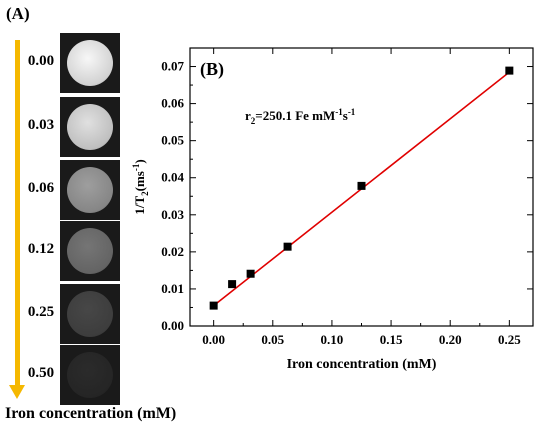 Image resolution: width=550 pixels, height=436 pixels. Describe the element at coordinates (272, 339) in the screenshot. I see `x-tick-label: 0.05` at that location.